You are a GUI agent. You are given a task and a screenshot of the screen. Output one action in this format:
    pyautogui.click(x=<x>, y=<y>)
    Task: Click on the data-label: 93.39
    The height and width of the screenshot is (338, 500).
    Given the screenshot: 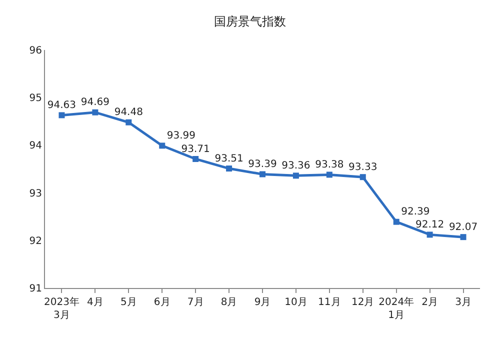 What is the action you would take?
    pyautogui.click(x=262, y=164)
    